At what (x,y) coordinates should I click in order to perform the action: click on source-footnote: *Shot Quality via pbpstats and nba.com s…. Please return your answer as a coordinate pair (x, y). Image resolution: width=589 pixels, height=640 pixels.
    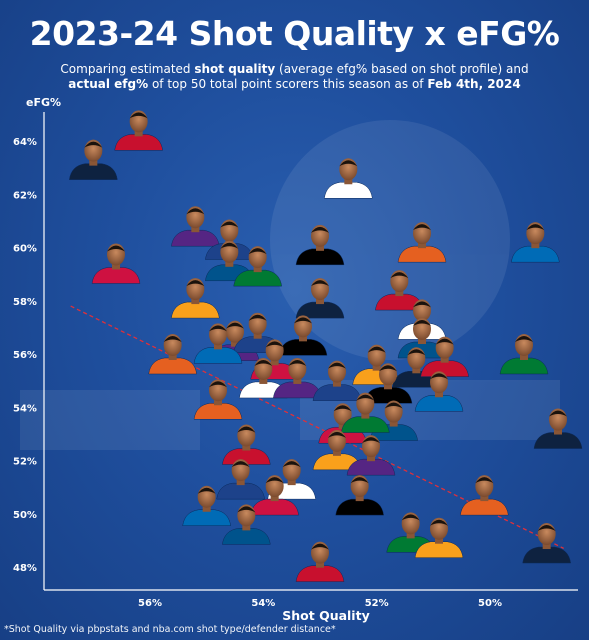
    Looking at the image, I should click on (170, 629).